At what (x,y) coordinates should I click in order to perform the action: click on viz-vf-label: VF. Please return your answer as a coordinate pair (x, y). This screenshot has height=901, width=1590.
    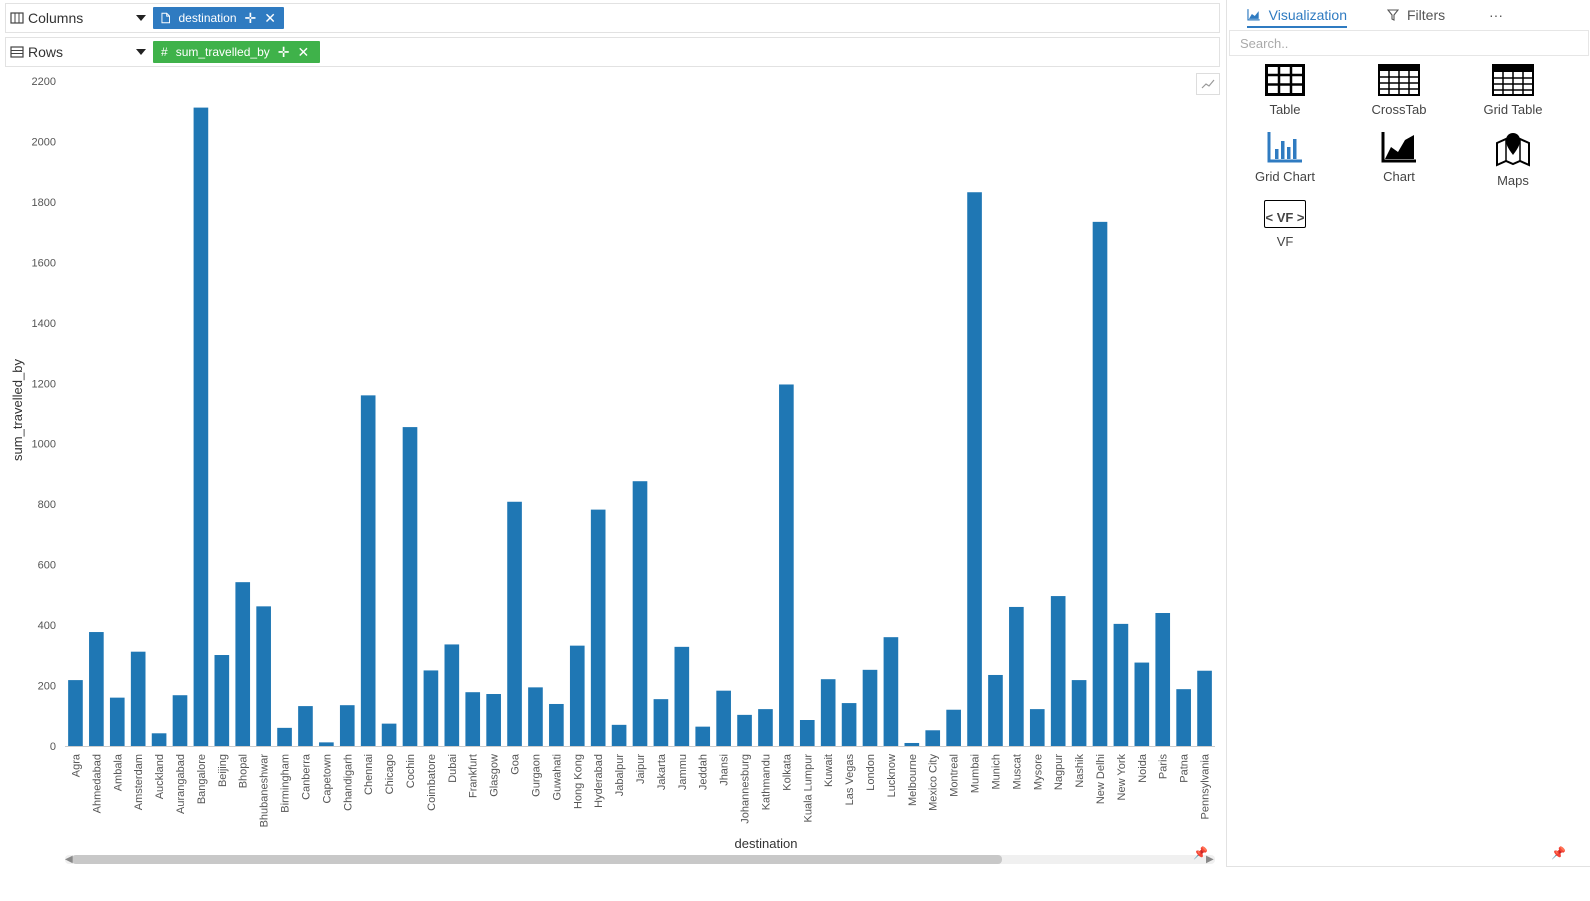
    Looking at the image, I should click on (1285, 241).